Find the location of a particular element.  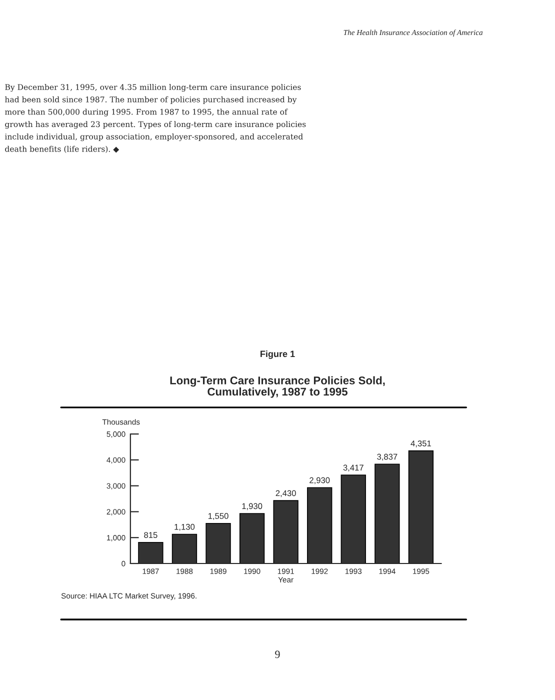

data-label: 1,930 is located at coordinates (252, 506).